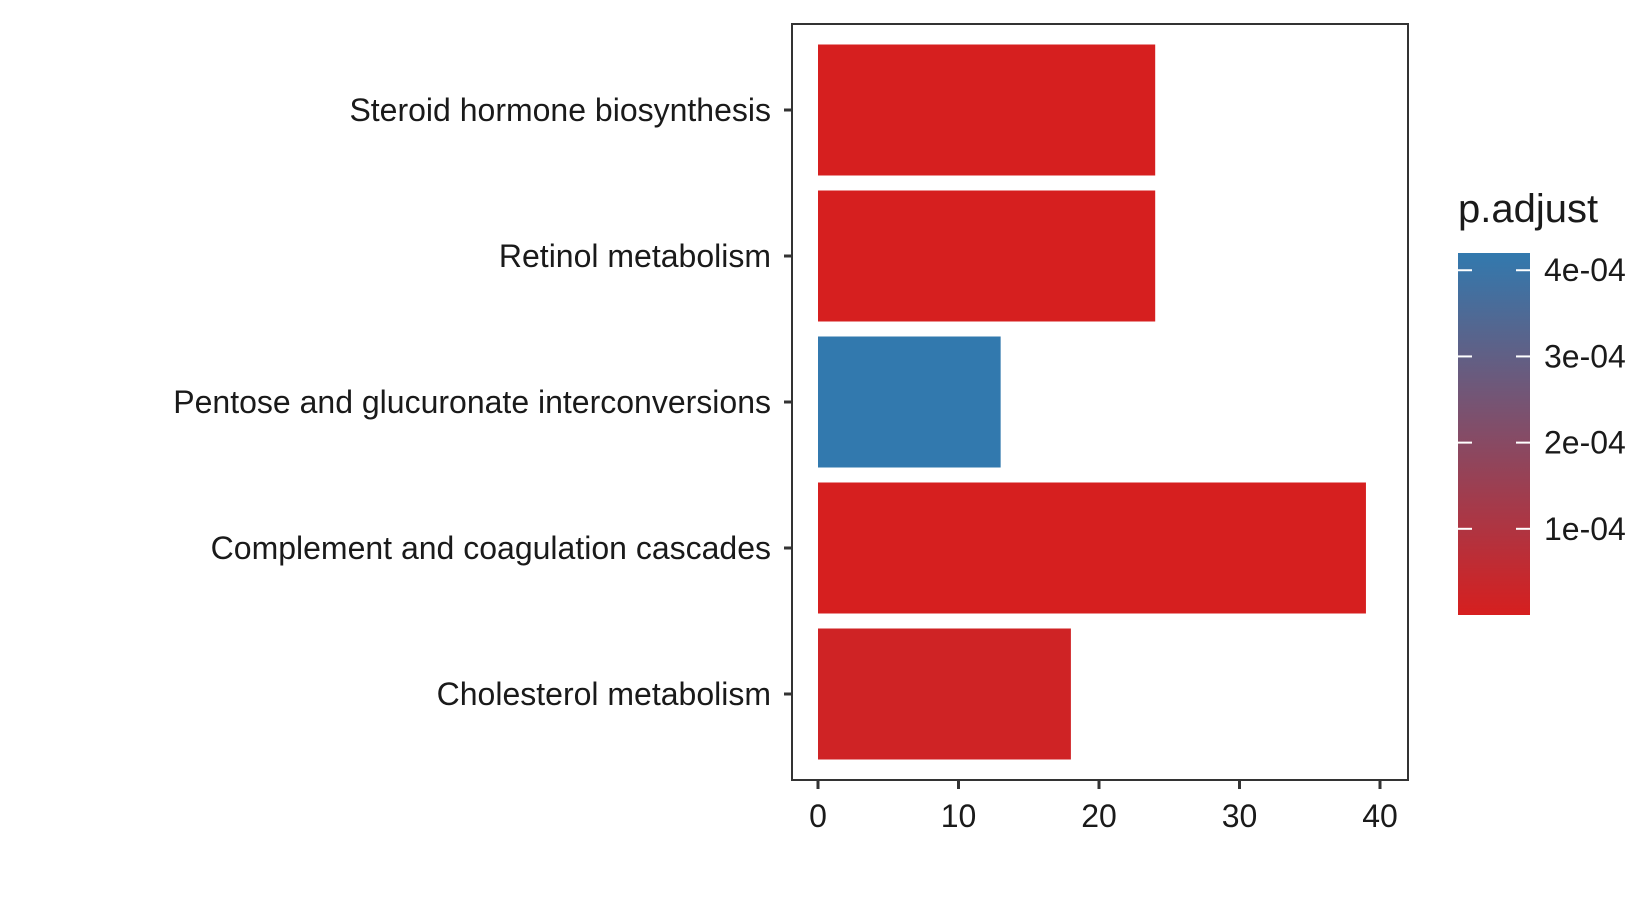 The image size is (1650, 900). I want to click on x-tick-label: 40, so click(1380, 816).